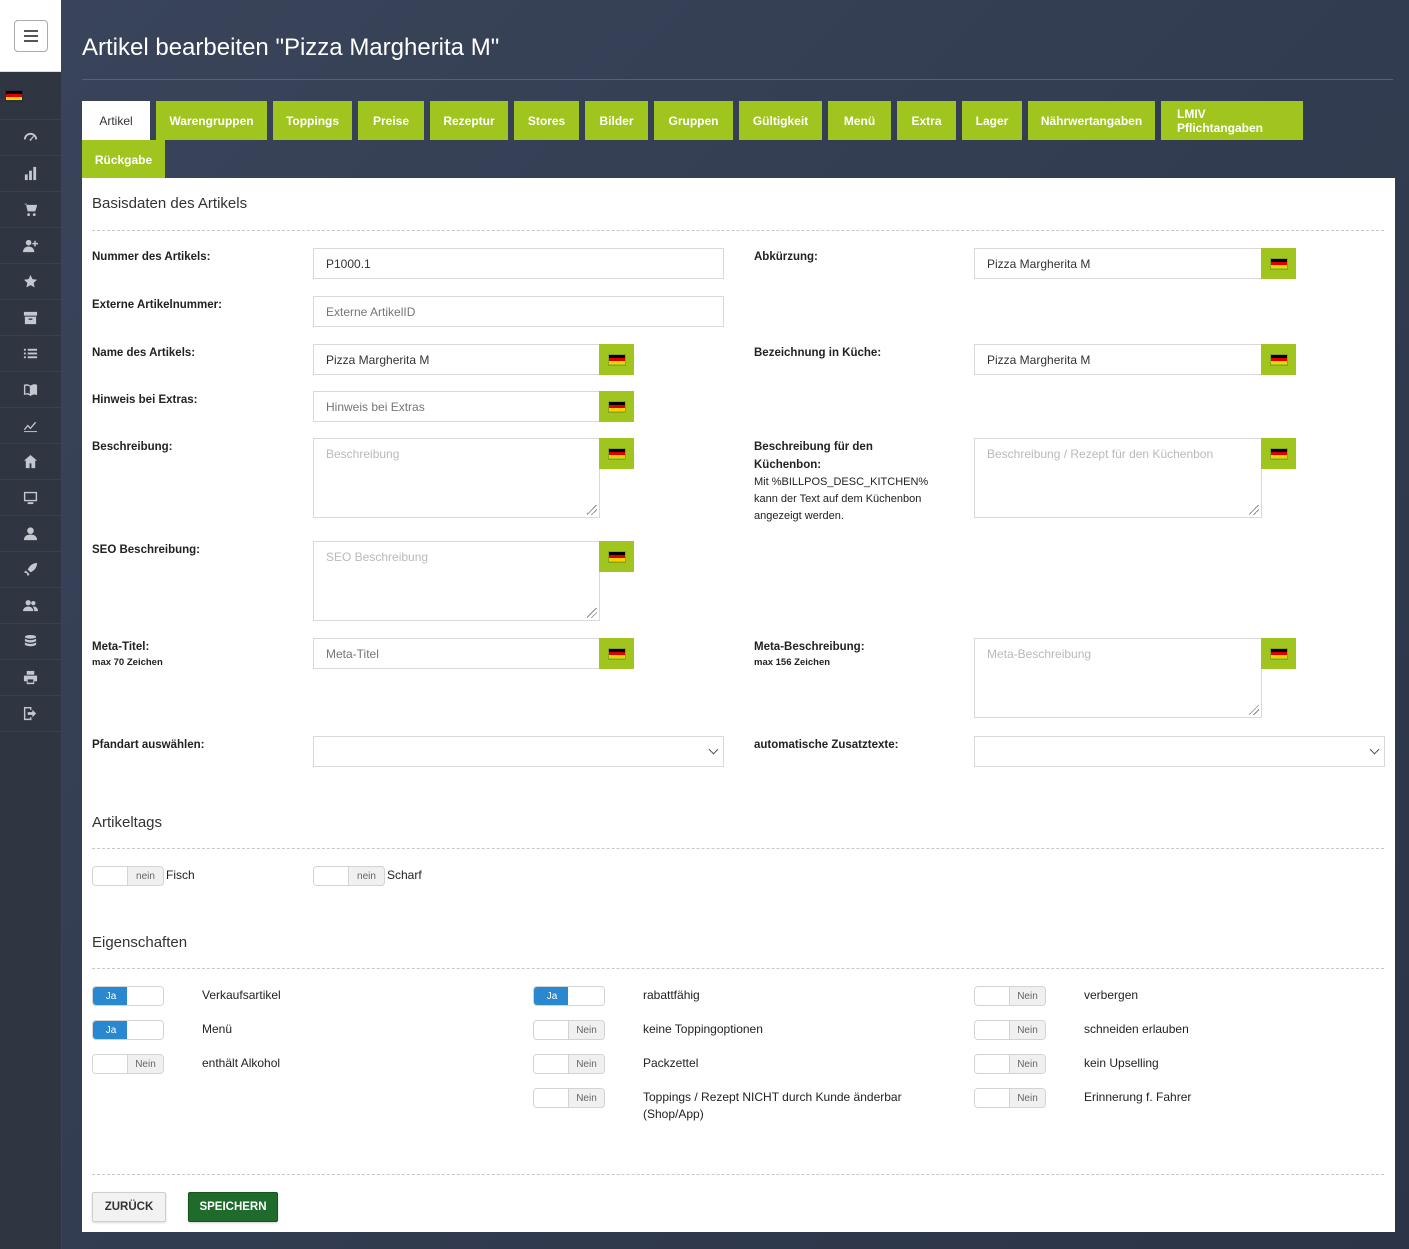 This screenshot has height=1249, width=1409. I want to click on dashboard-gauge-icon, so click(30, 136).